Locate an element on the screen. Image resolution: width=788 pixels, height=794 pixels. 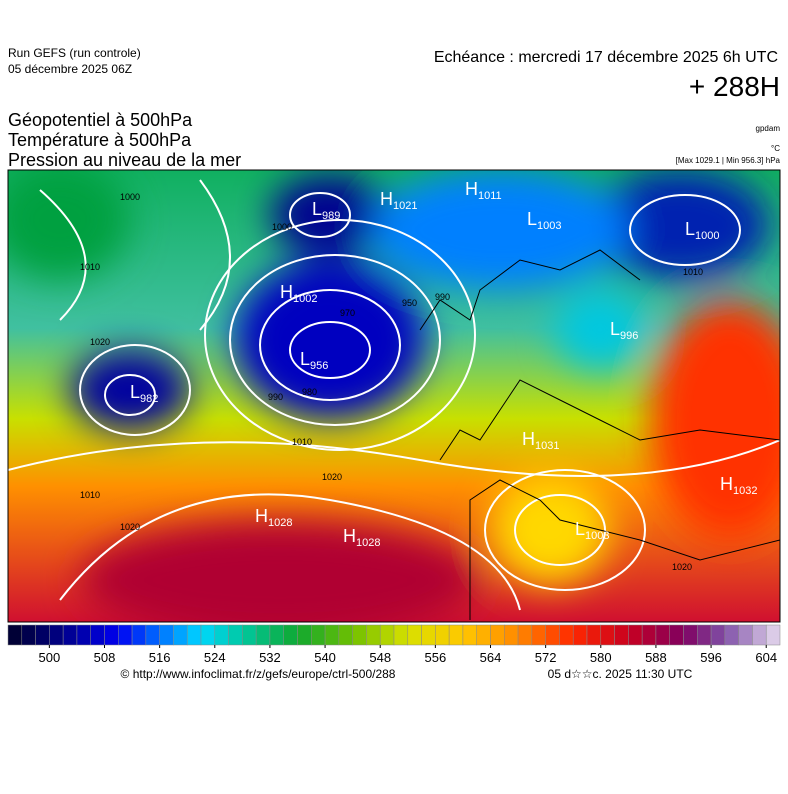
pressure-center: L996 is located at coordinates (624, 330).